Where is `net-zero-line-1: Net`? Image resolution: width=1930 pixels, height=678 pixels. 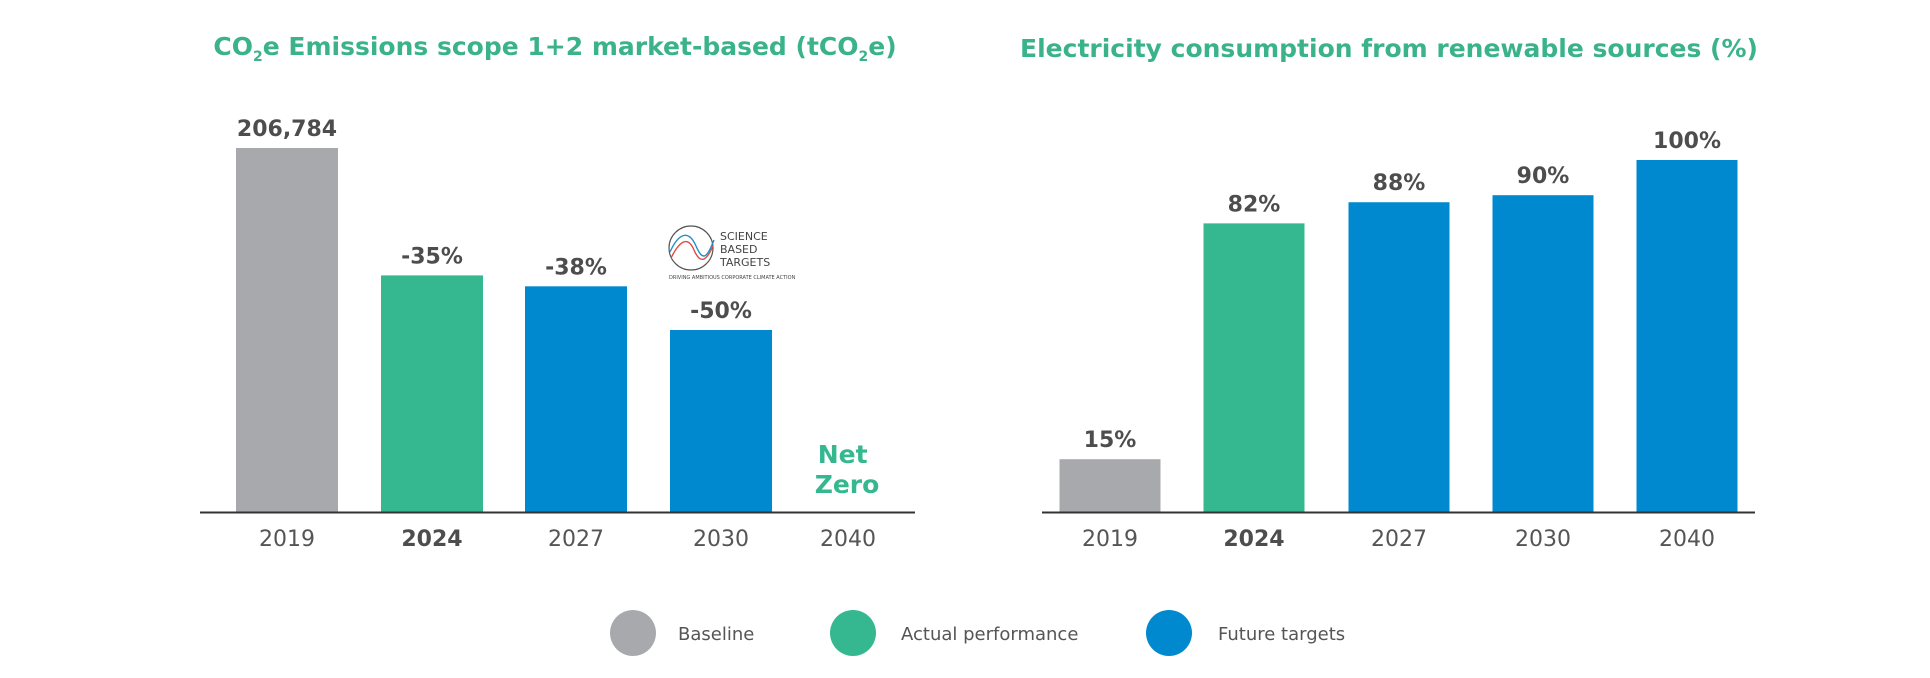 net-zero-line-1: Net is located at coordinates (843, 454).